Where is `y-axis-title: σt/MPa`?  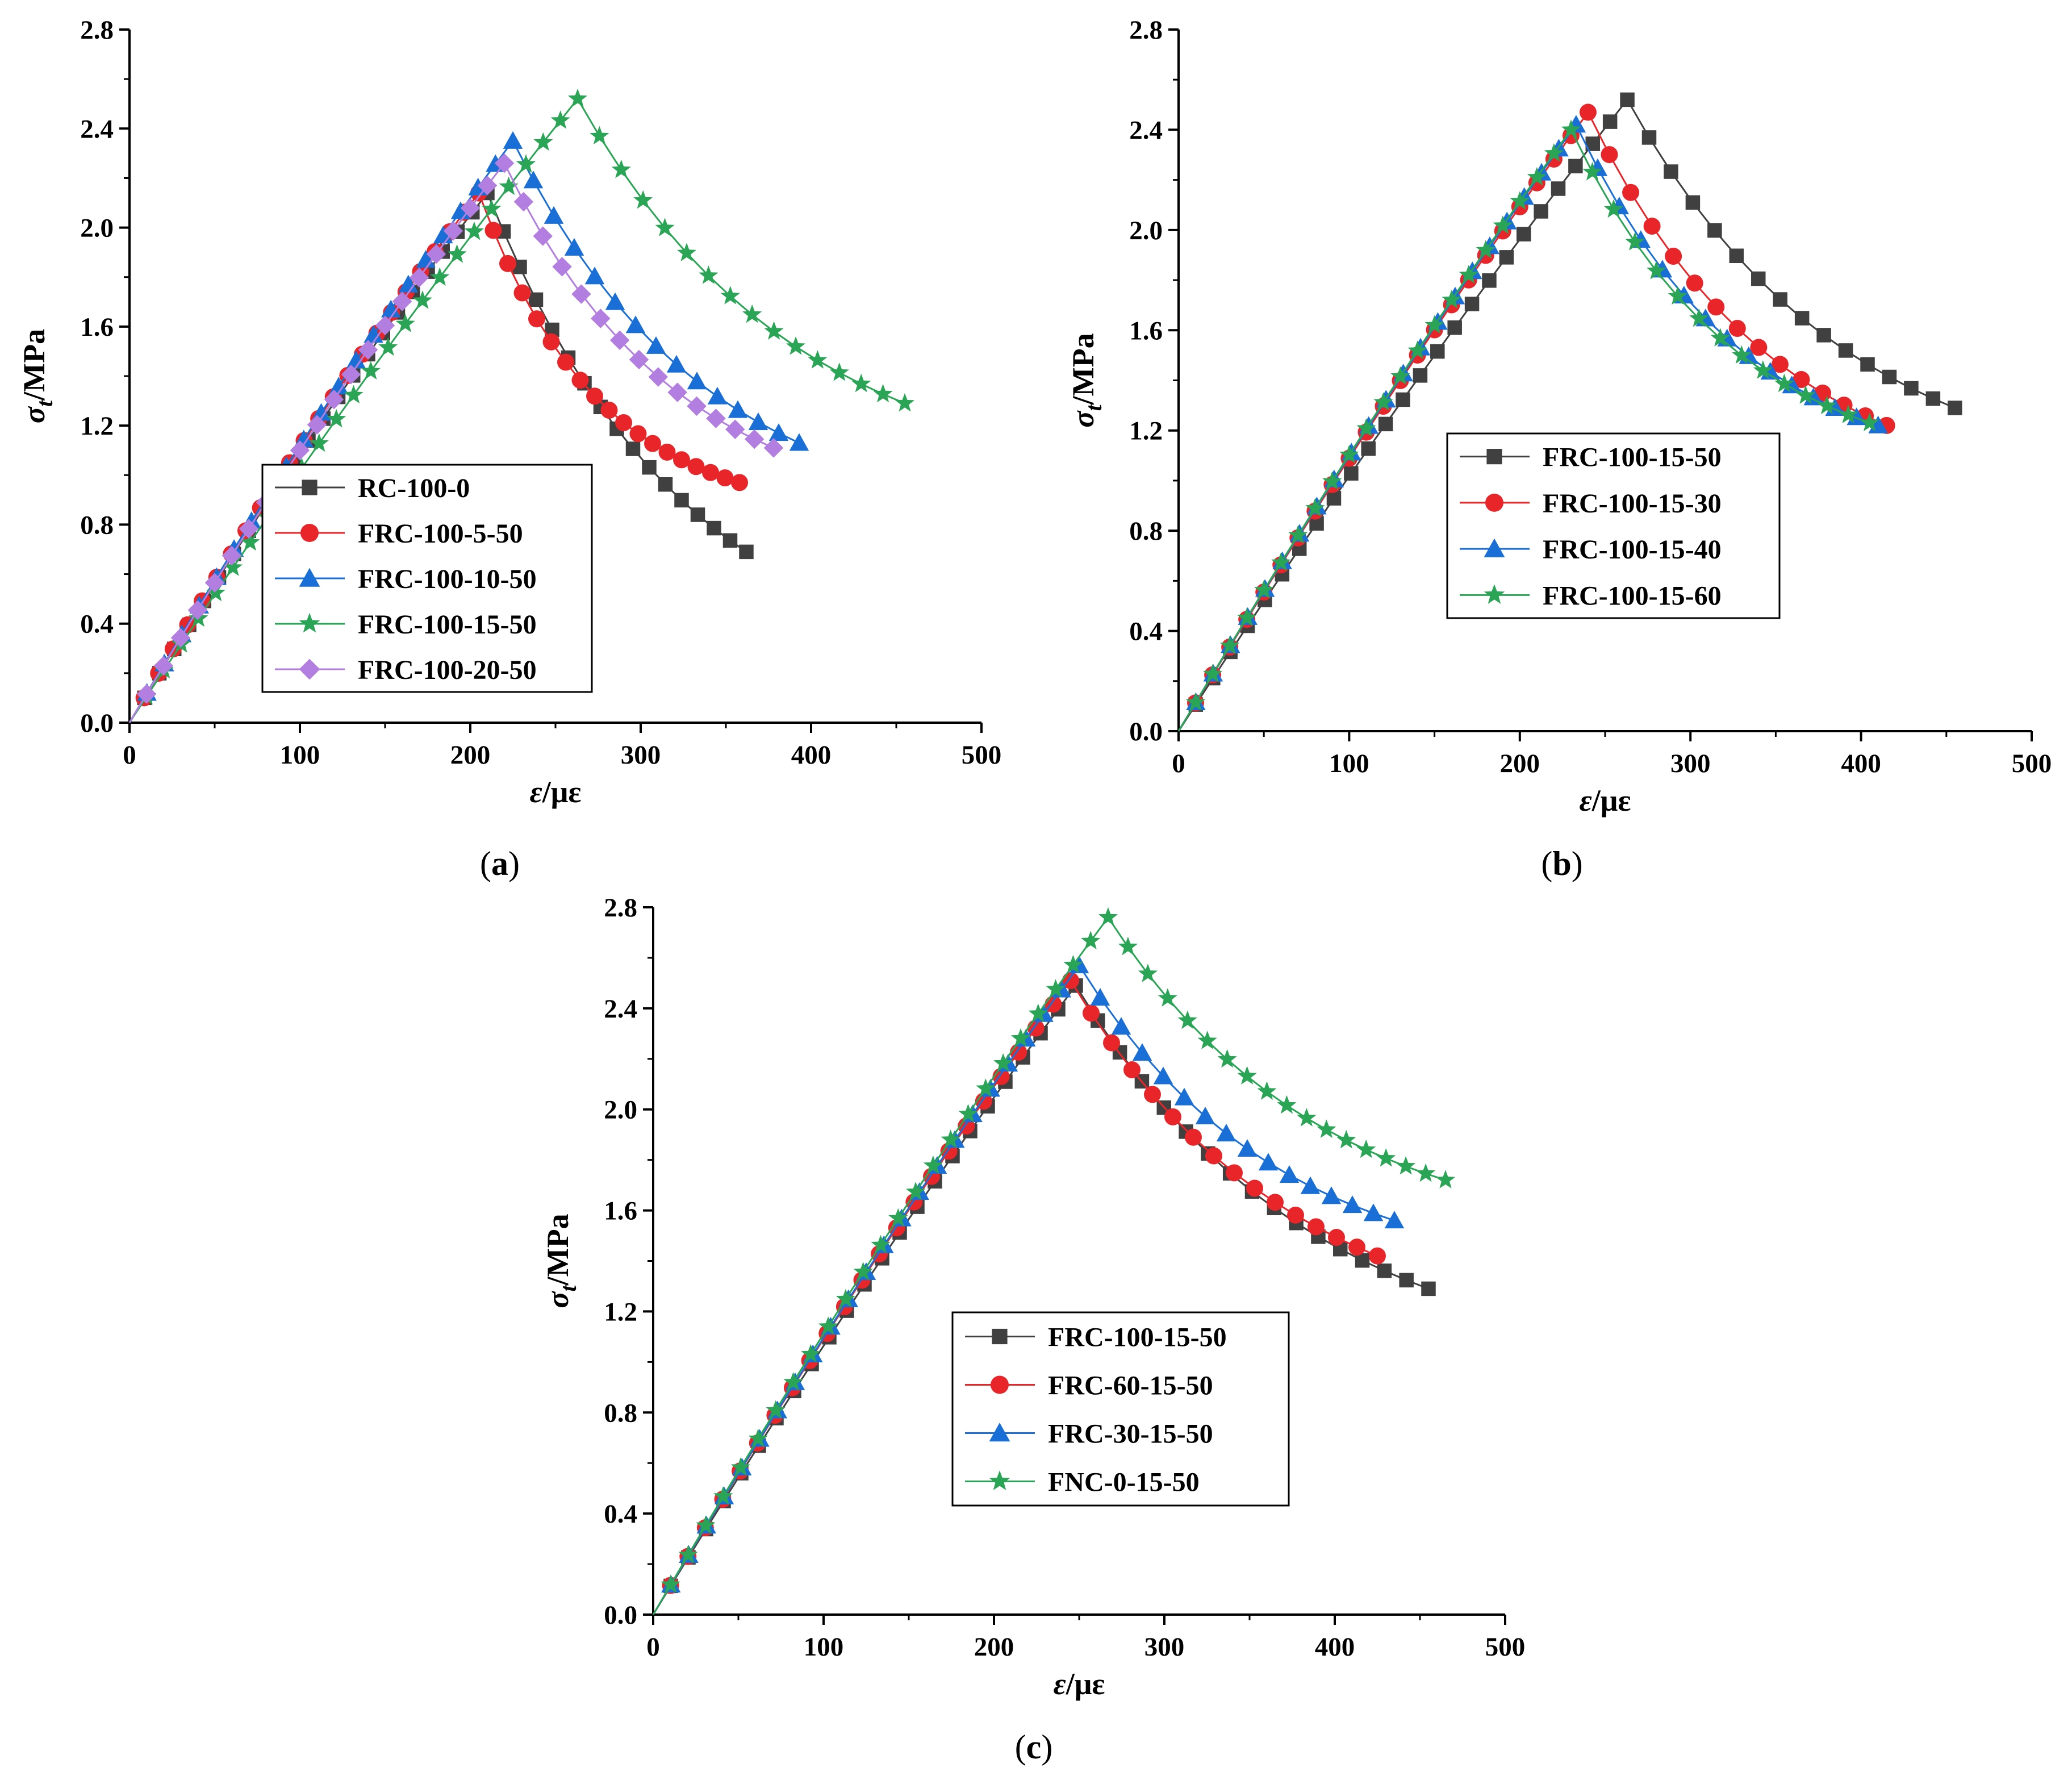
y-axis-title: σt/MPa is located at coordinates (37, 376).